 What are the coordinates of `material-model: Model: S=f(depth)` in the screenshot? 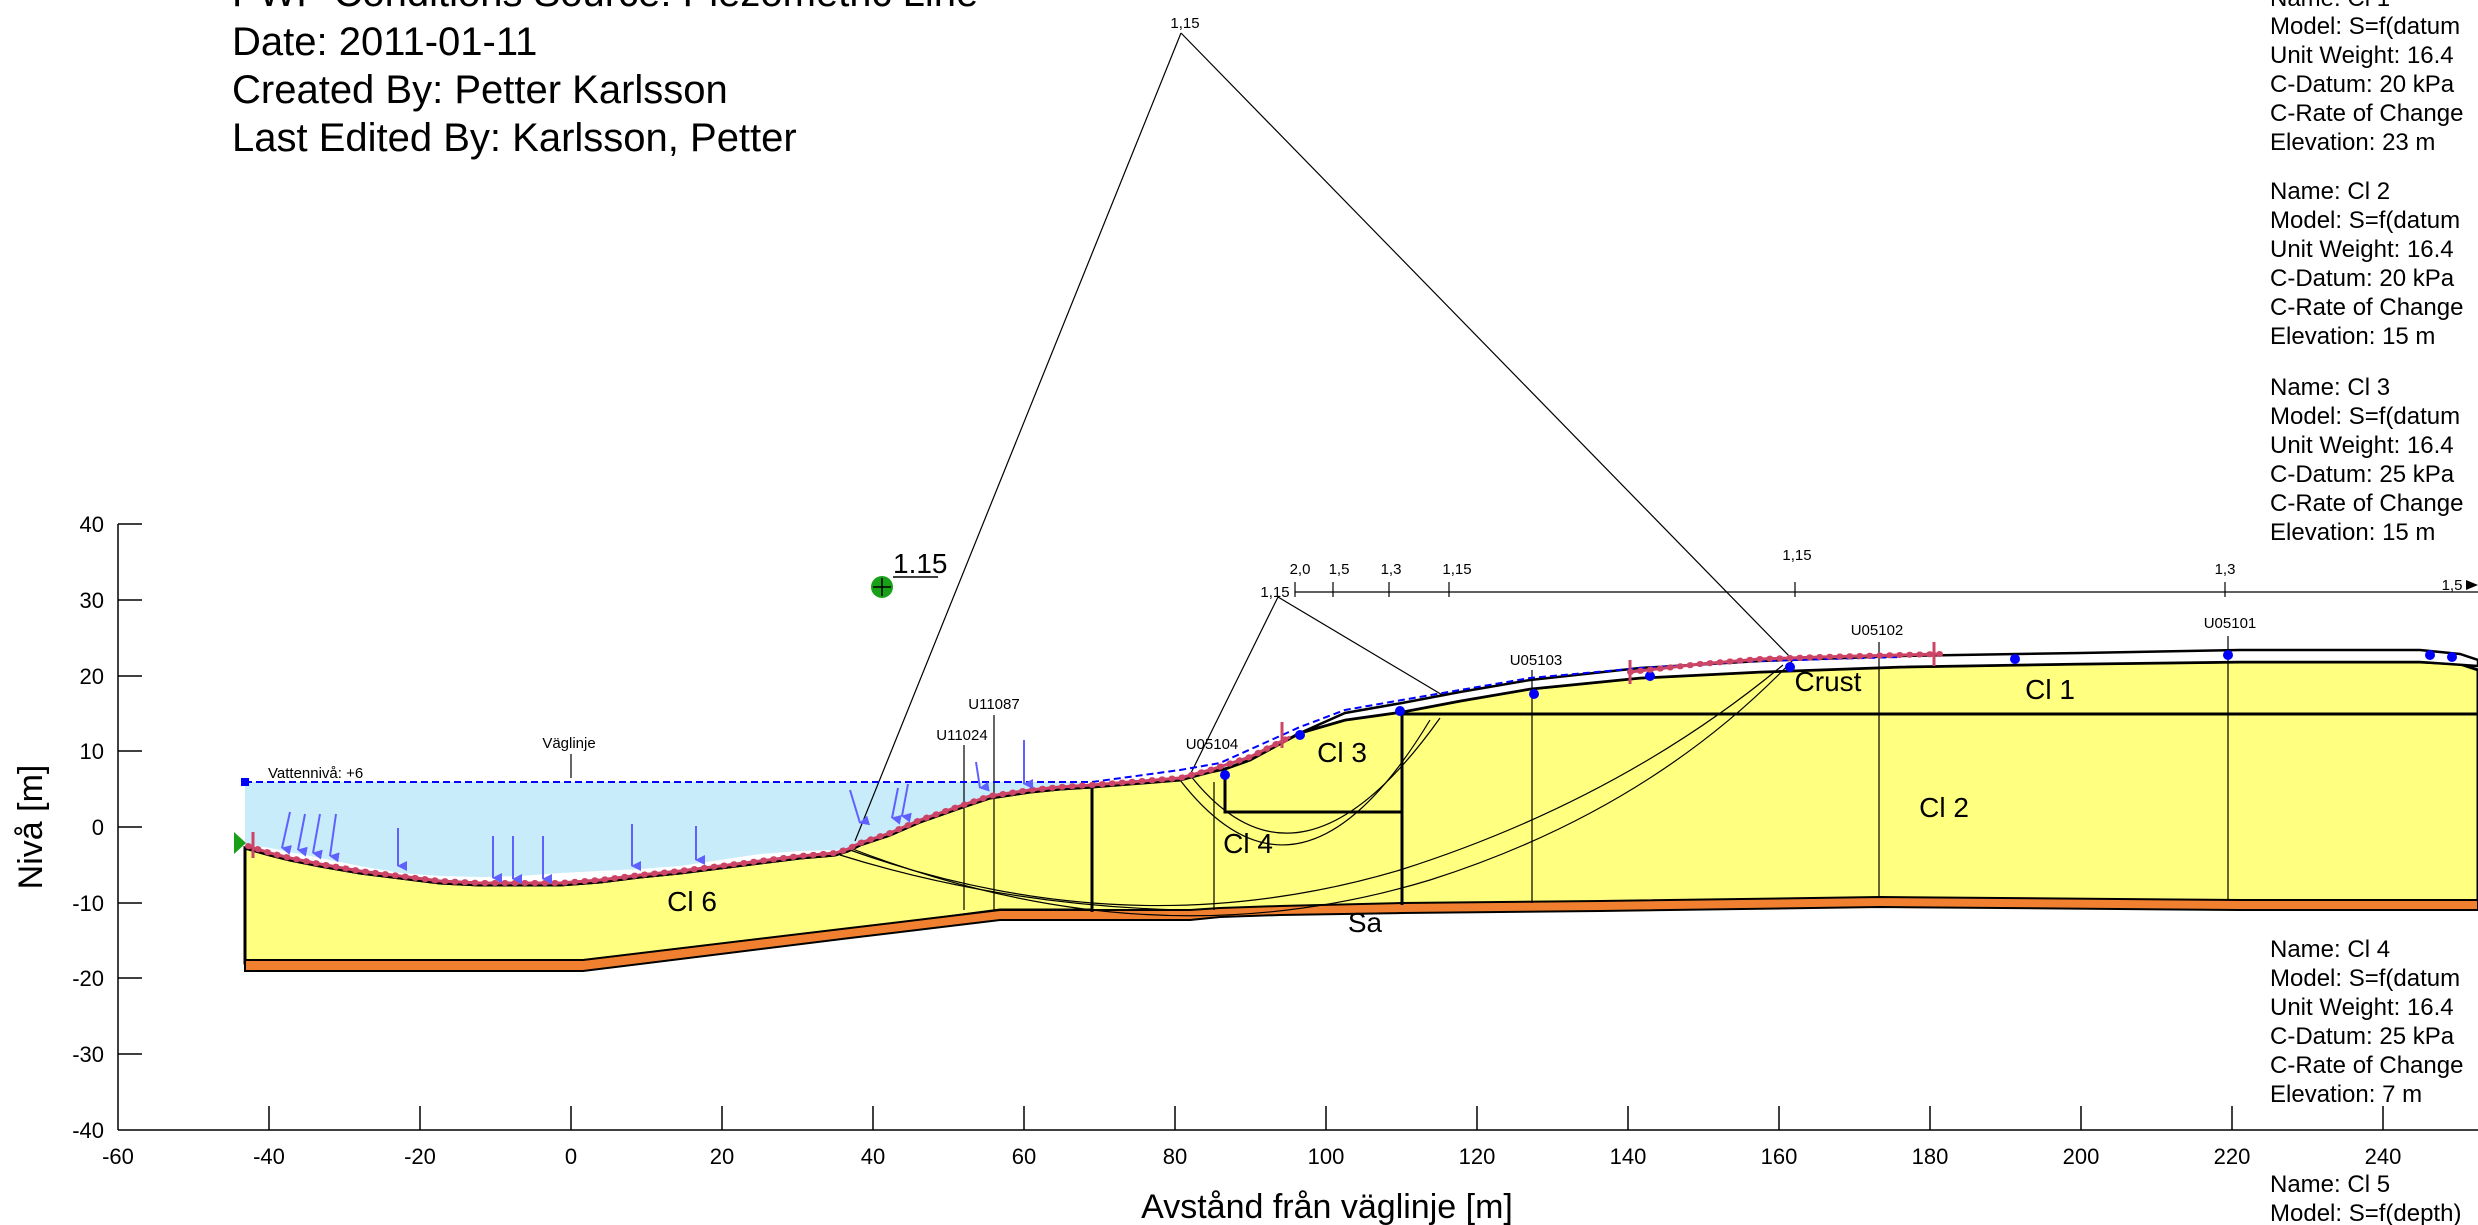 It's located at (2365, 1212).